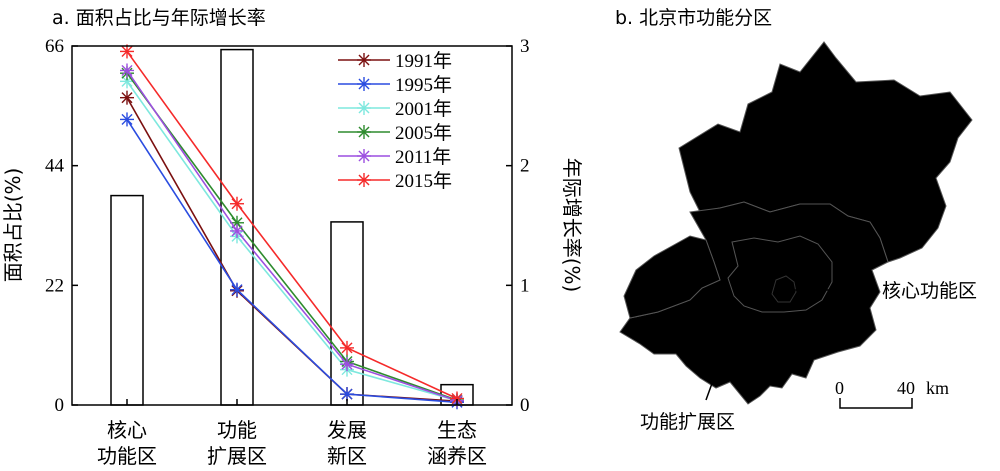 This screenshot has width=1000, height=471. What do you see at coordinates (892, 393) in the screenshot?
I see `scale-bar: 0 40 km` at bounding box center [892, 393].